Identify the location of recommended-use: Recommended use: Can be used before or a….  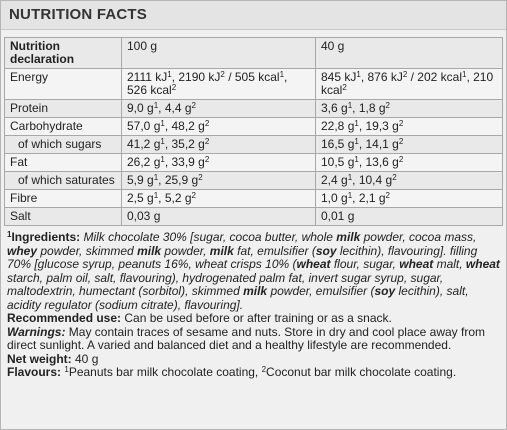
(199, 318).